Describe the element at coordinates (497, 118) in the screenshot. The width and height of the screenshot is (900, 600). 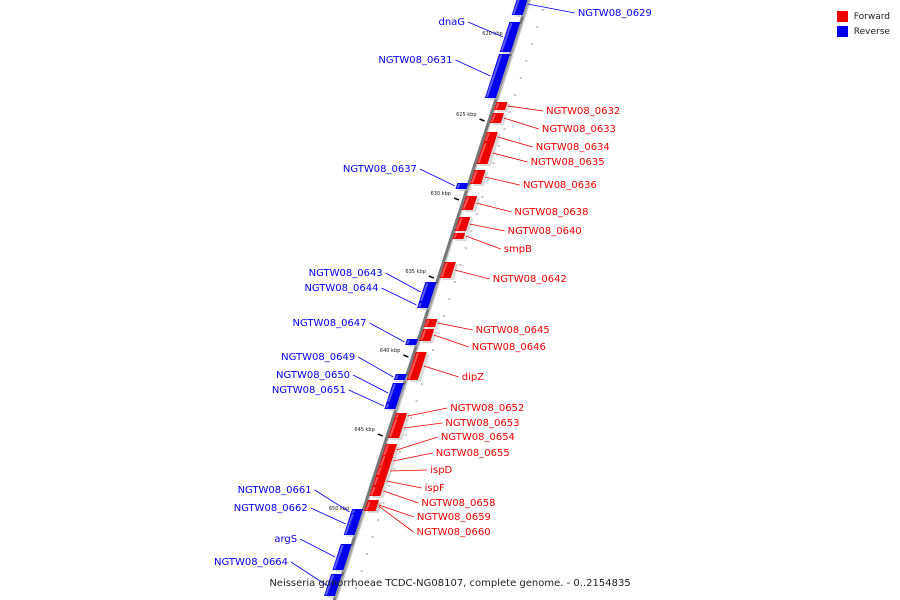
I see `gene-ngtw08-0633-glyph` at that location.